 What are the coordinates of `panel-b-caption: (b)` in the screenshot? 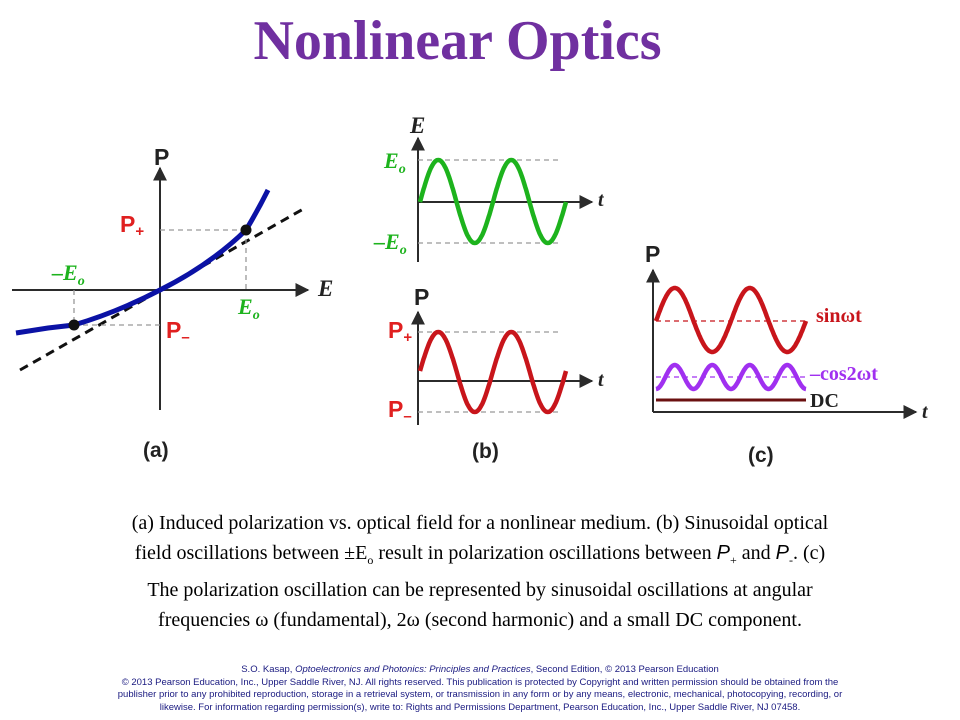 It's located at (485, 451).